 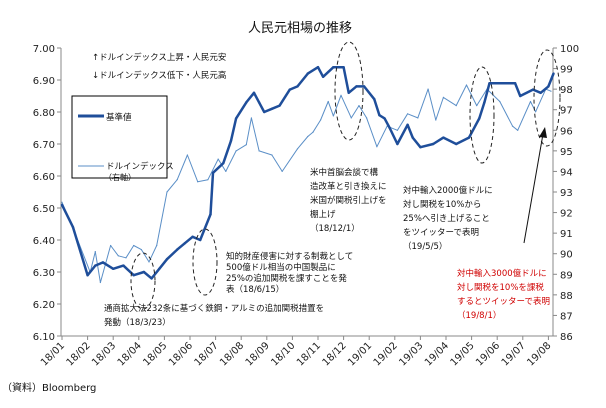 I want to click on x-tick-label: 19/05, so click(x=463, y=354).